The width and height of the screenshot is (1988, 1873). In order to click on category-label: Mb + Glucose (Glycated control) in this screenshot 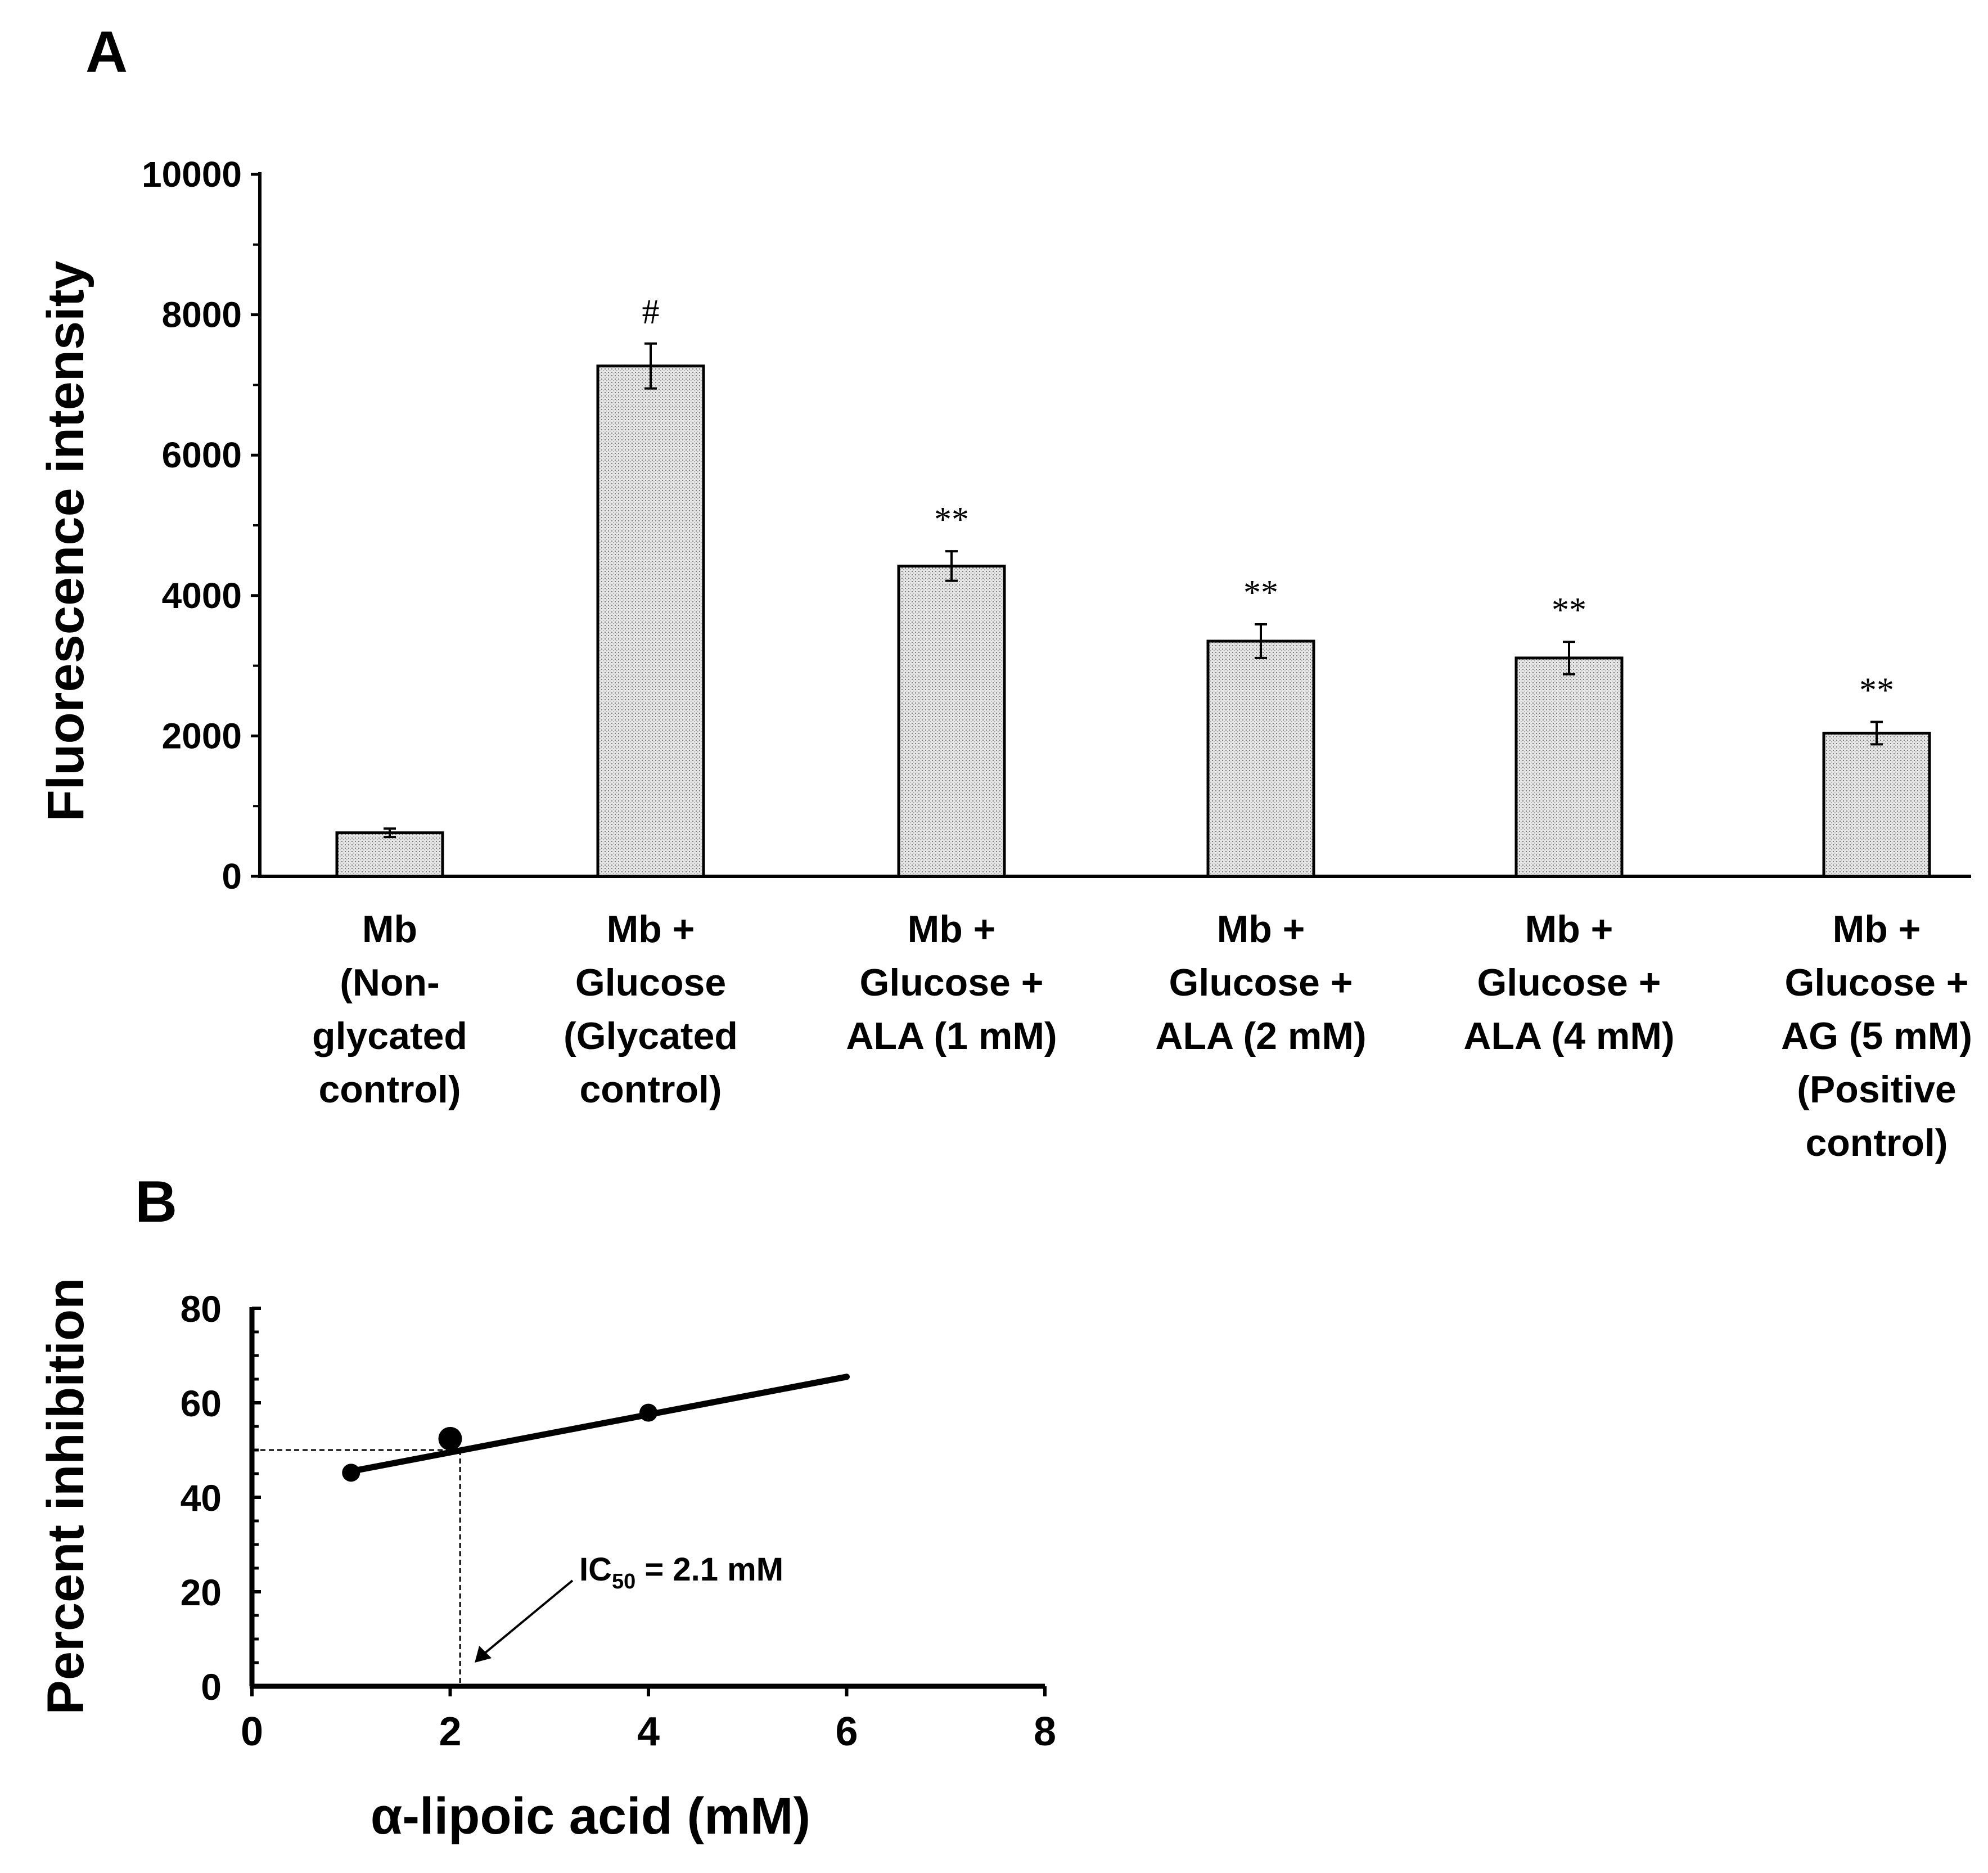, I will do `click(651, 1010)`.